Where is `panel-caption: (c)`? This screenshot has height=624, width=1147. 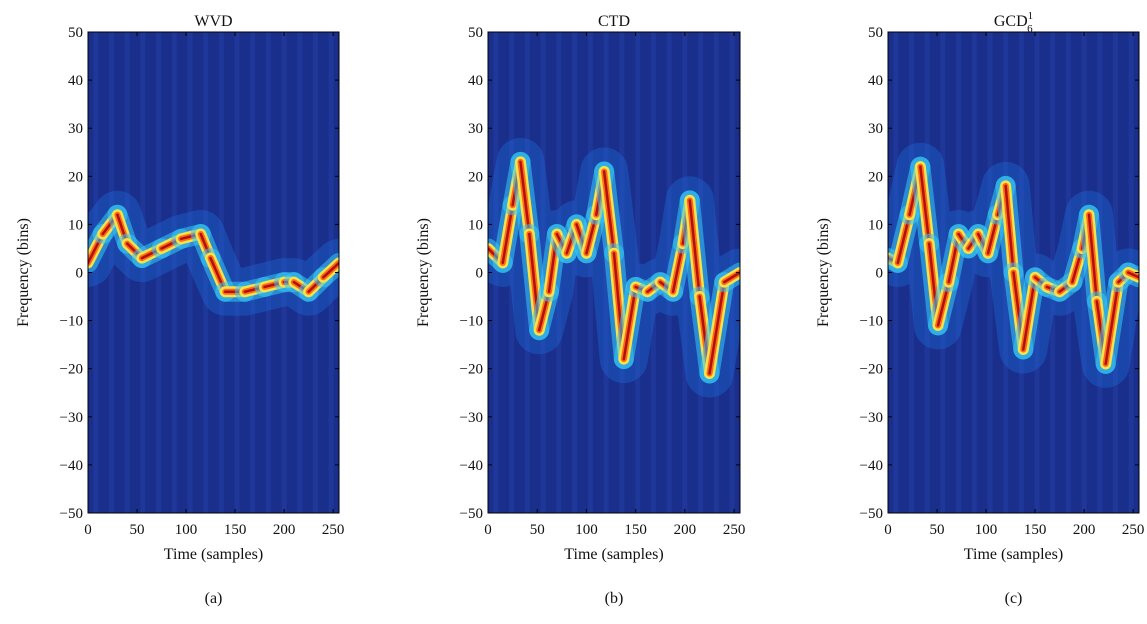
panel-caption: (c) is located at coordinates (1014, 598).